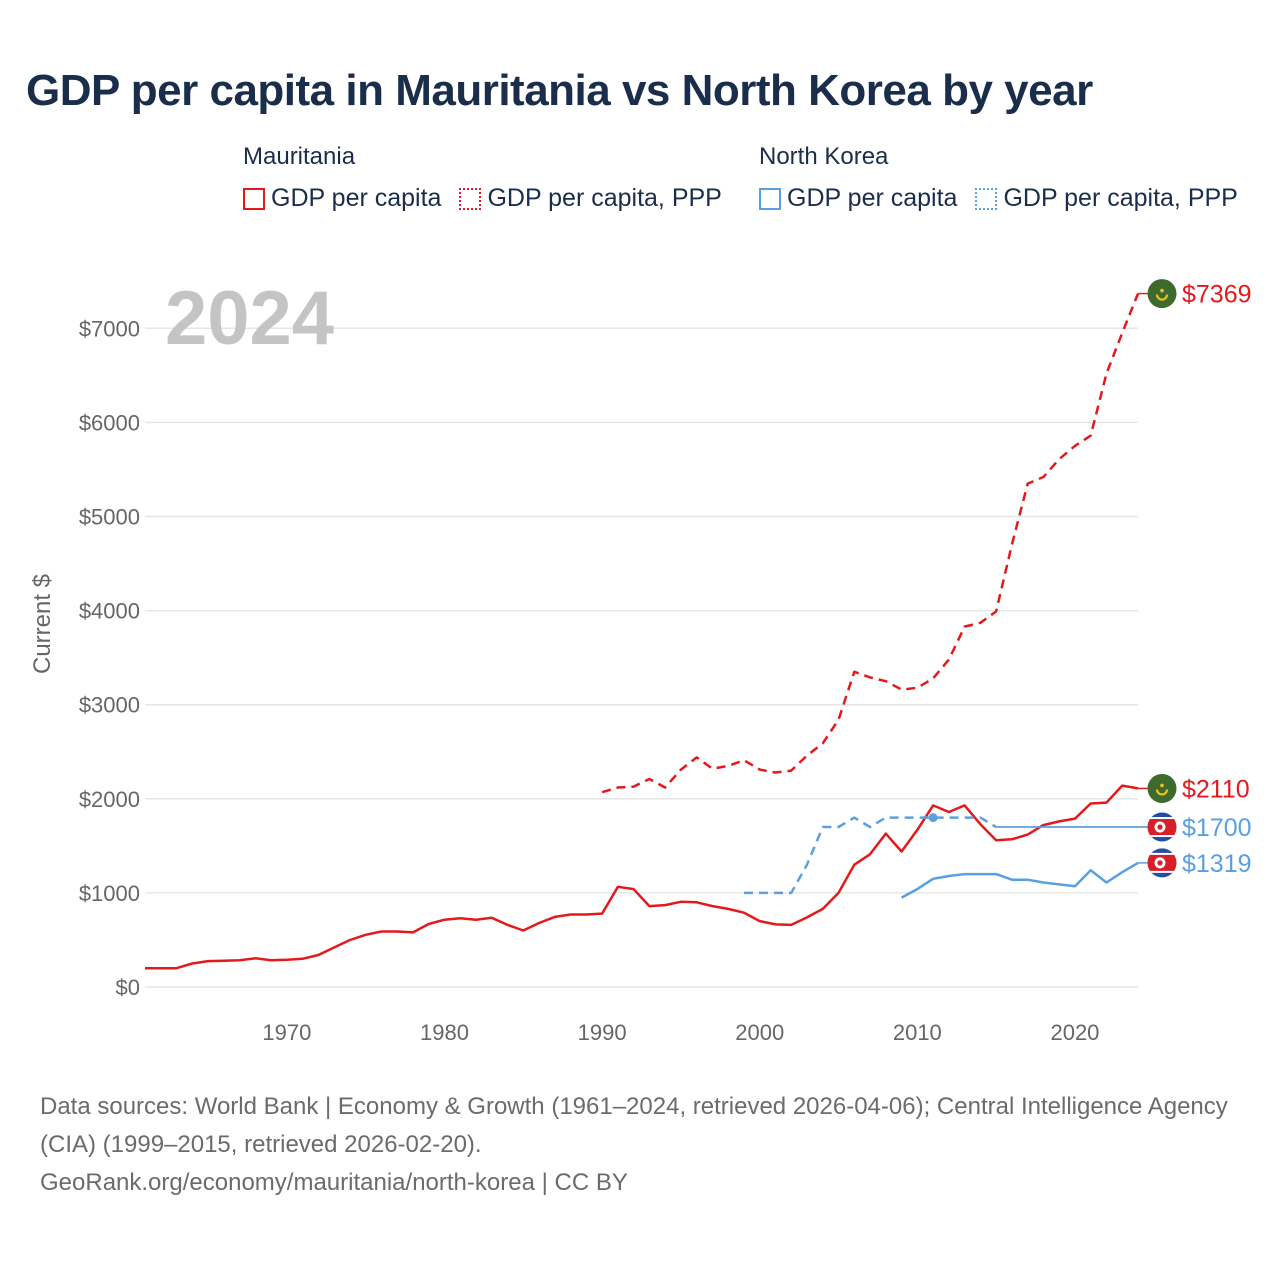  Describe the element at coordinates (444, 1032) in the screenshot. I see `x-tick-label: 1980` at that location.